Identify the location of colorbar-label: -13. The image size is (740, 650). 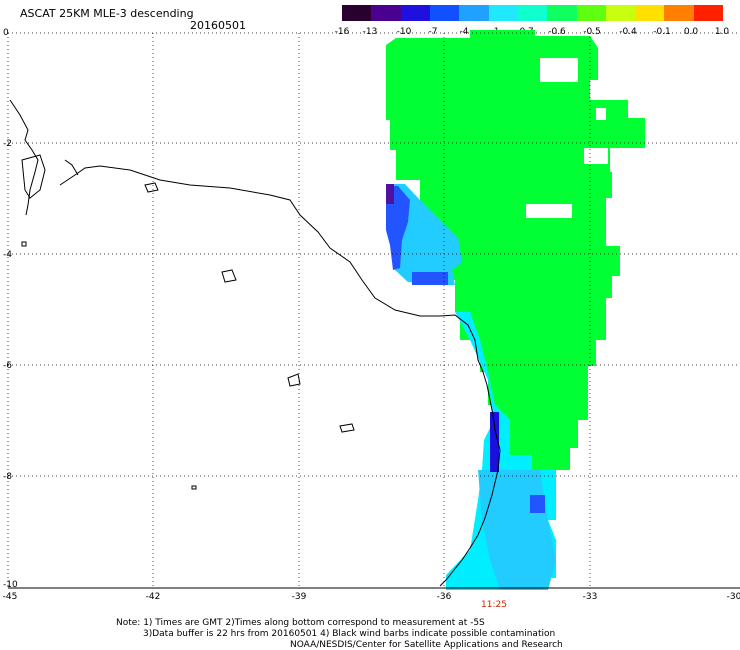
(370, 32).